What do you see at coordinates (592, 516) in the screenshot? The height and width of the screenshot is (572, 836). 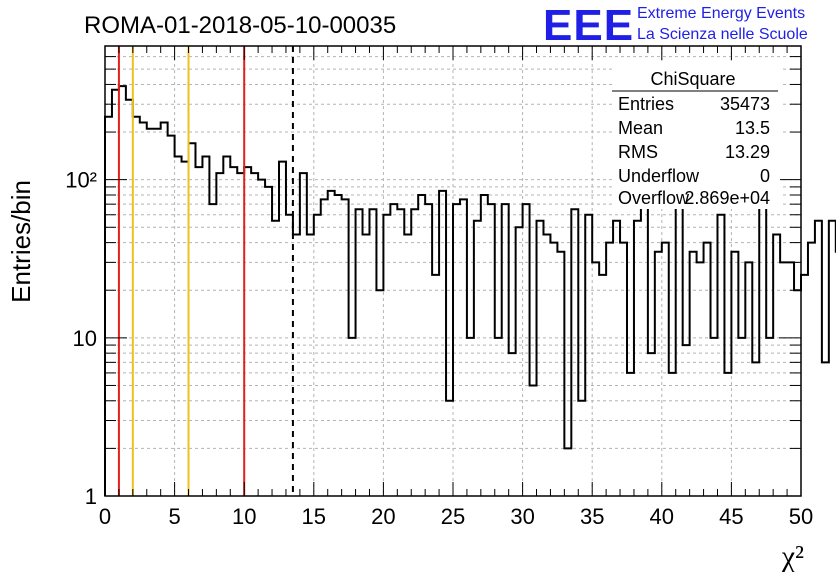 I see `x-tick-label: 35` at bounding box center [592, 516].